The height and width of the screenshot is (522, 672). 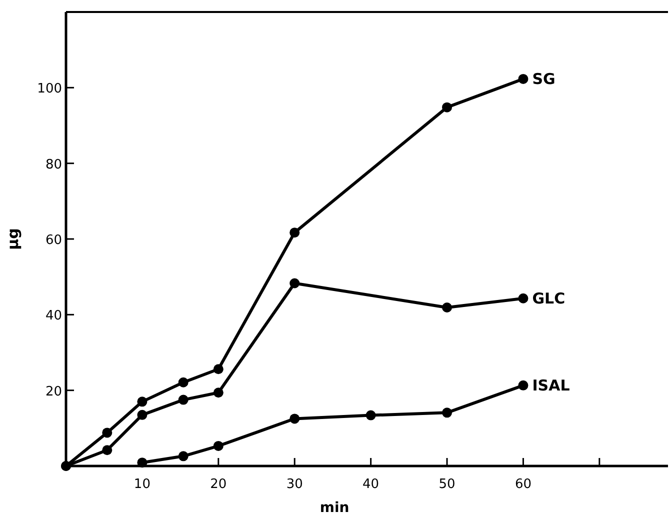 I want to click on y-axis-title: μg, so click(x=13, y=239).